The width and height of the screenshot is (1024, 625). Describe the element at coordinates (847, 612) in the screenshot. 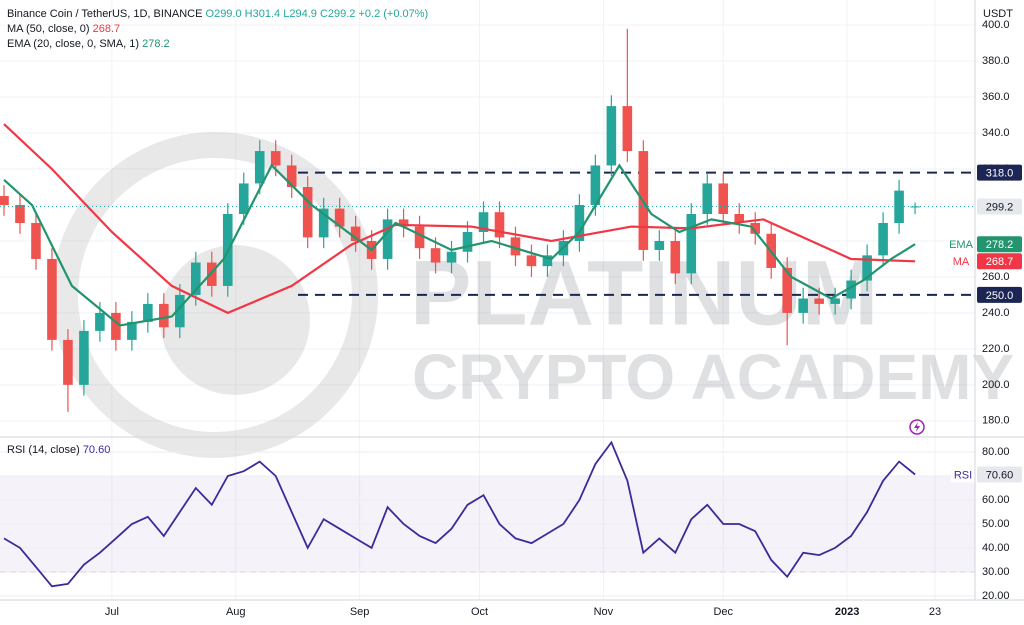

I see `x-tick-label: 2023` at that location.